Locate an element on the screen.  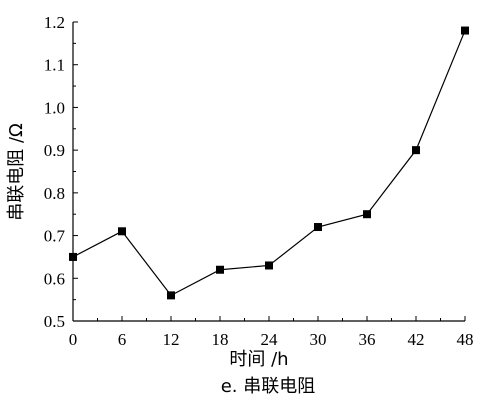
y-tick-label: 1.0 is located at coordinates (54, 107).